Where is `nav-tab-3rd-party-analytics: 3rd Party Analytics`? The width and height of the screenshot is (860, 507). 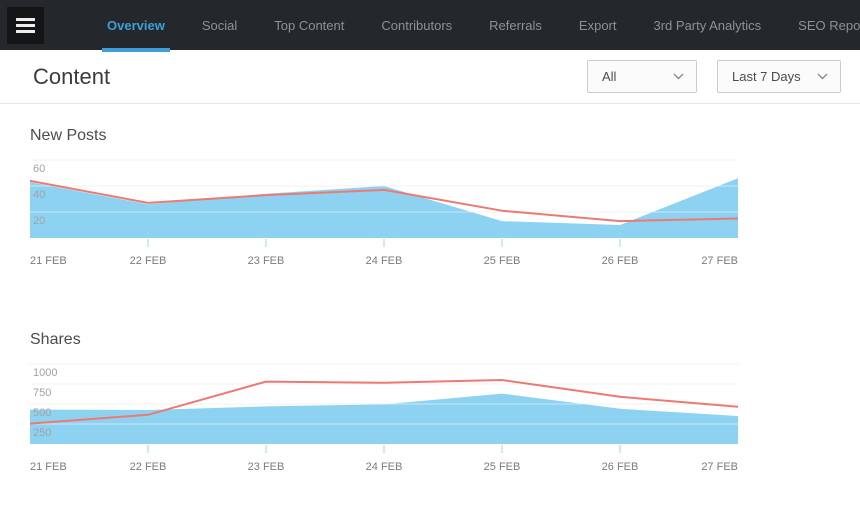
nav-tab-3rd-party-analytics: 3rd Party Analytics is located at coordinates (707, 25).